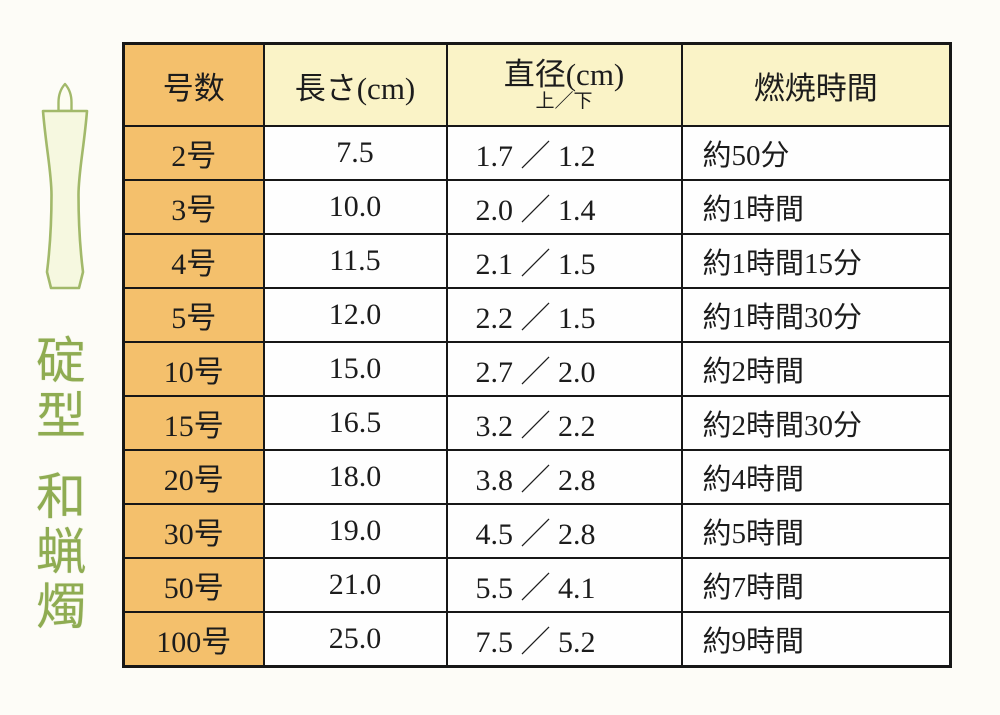 The height and width of the screenshot is (715, 1000). I want to click on length-cell: 18.0, so click(355, 477).